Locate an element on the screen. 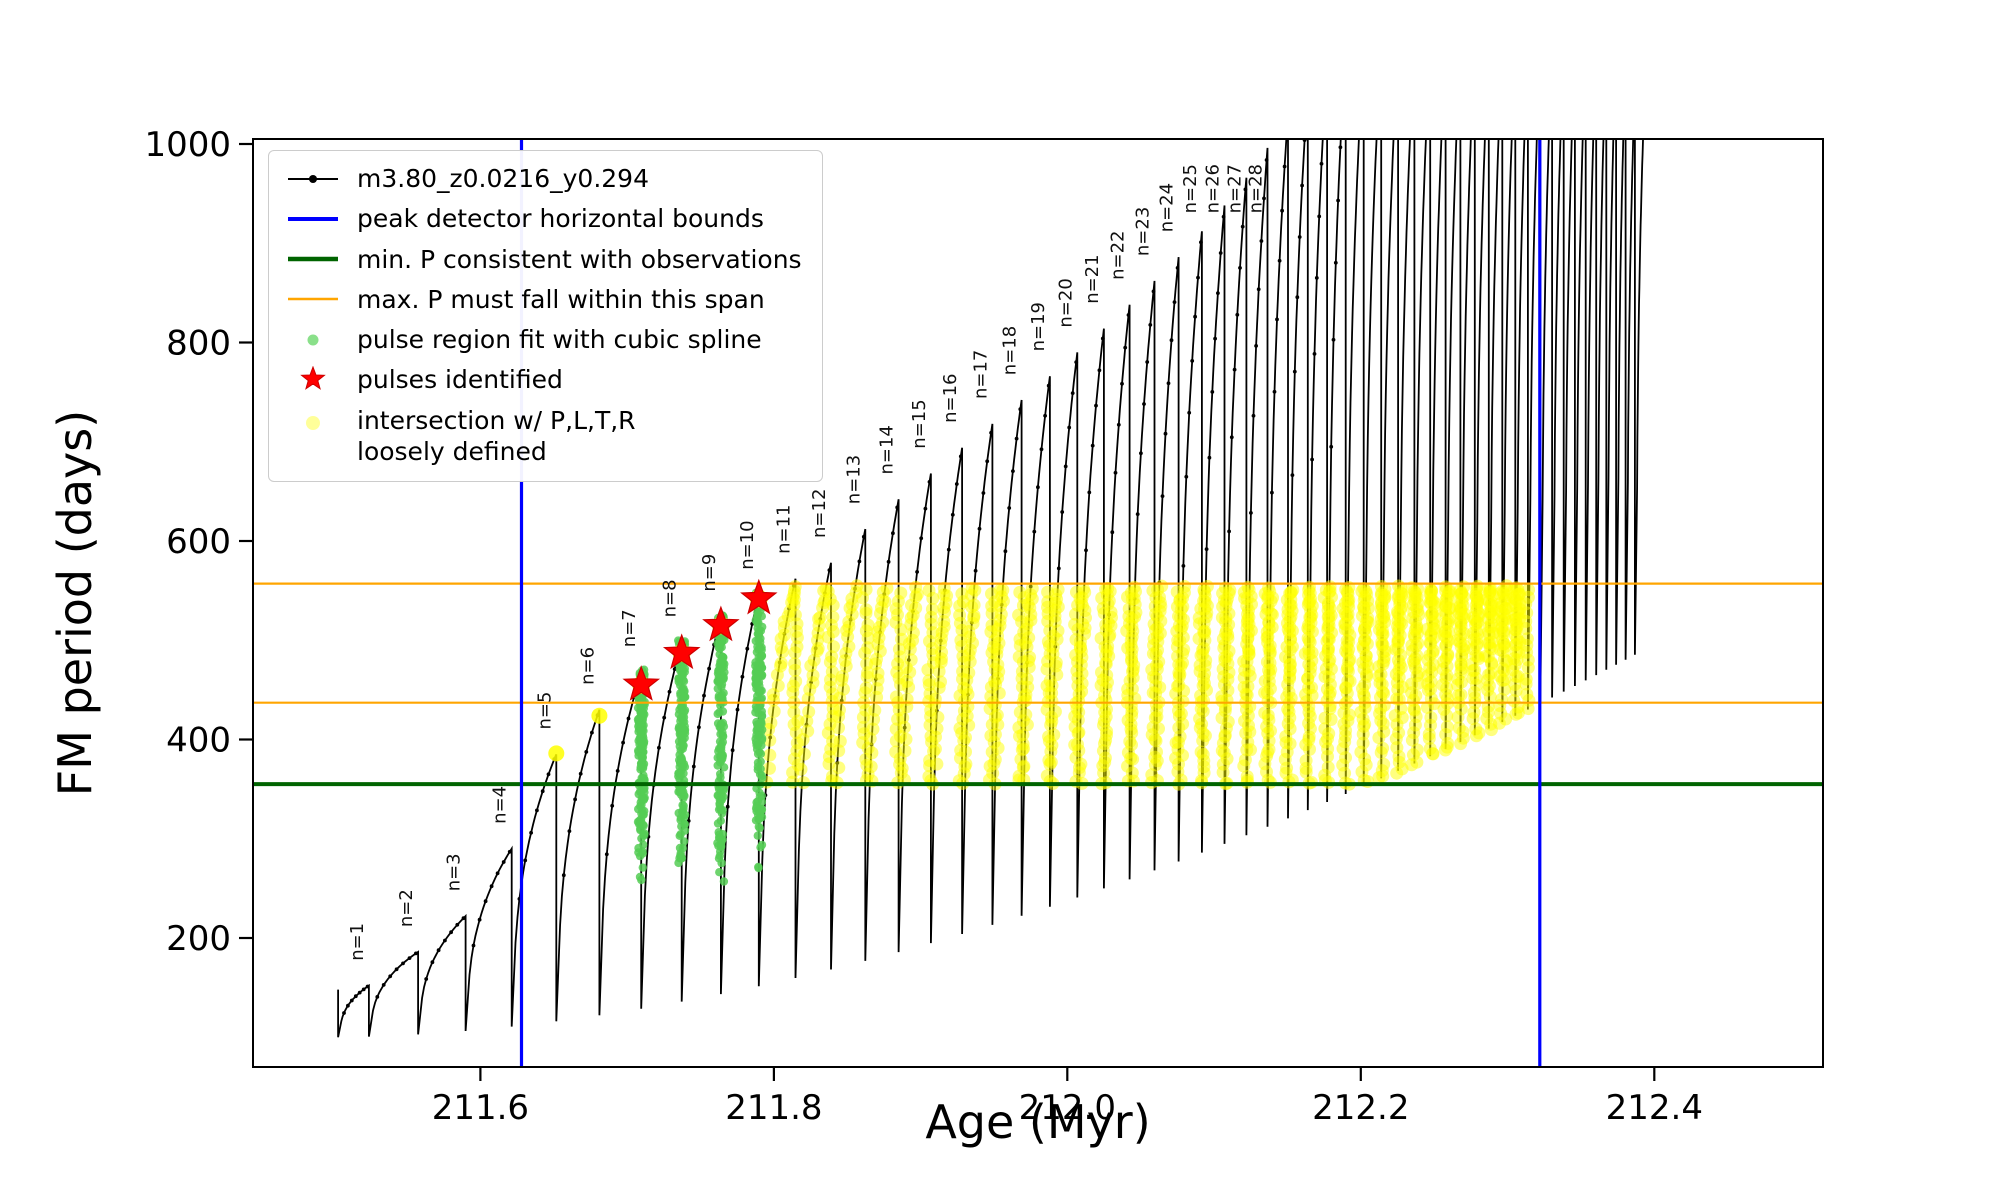  yellow-dot is located at coordinates (313, 422).